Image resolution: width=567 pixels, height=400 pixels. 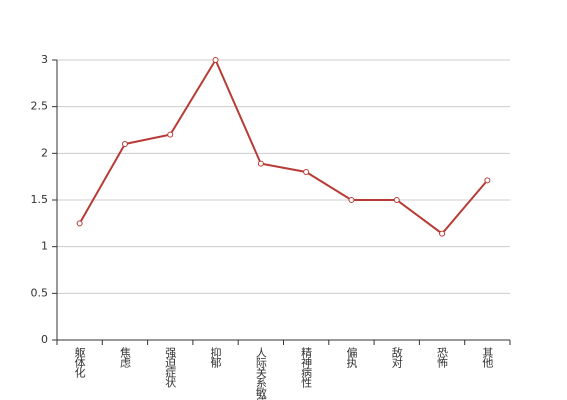 What do you see at coordinates (40, 199) in the screenshot?
I see `y-tick-label: 1.5` at bounding box center [40, 199].